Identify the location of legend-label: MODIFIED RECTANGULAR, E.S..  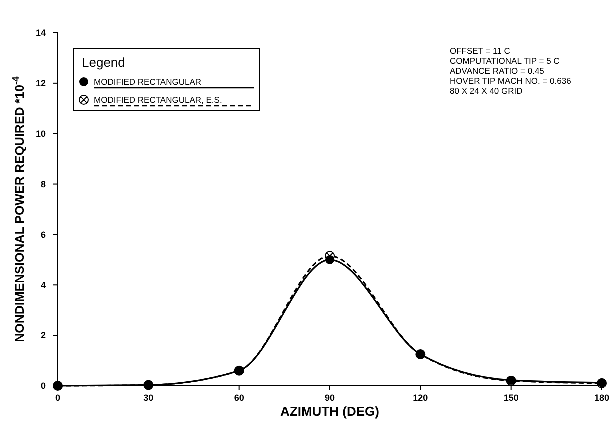
(158, 100).